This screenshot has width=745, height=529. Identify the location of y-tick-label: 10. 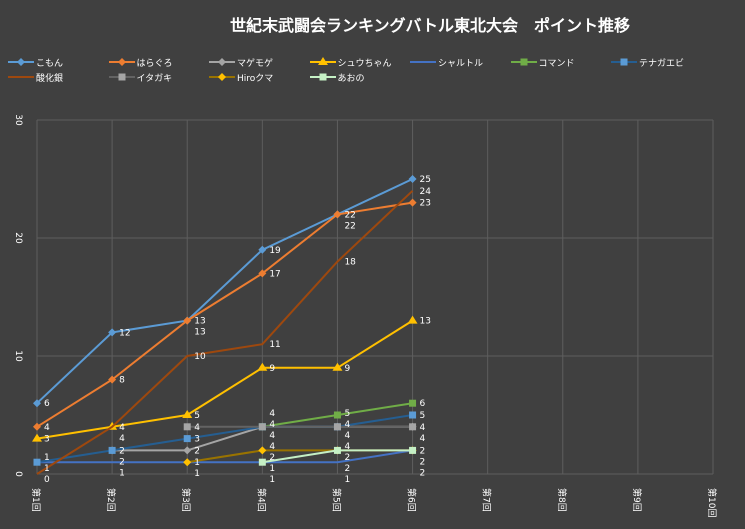
(18, 356).